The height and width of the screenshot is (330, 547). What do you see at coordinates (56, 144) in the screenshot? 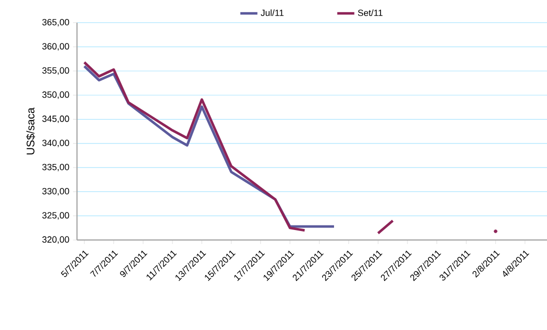
I see `y-tick-label: 340,00` at bounding box center [56, 144].